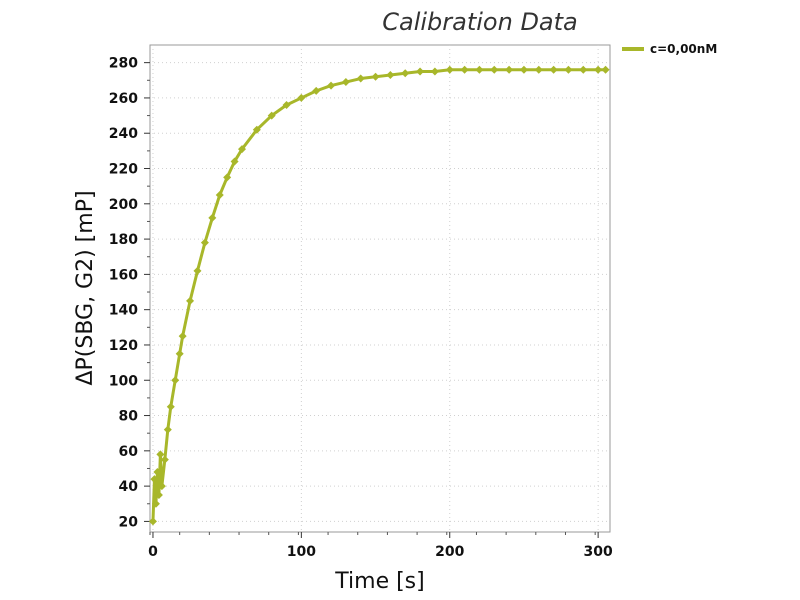  Describe the element at coordinates (123, 381) in the screenshot. I see `y-tick-label: 100` at that location.